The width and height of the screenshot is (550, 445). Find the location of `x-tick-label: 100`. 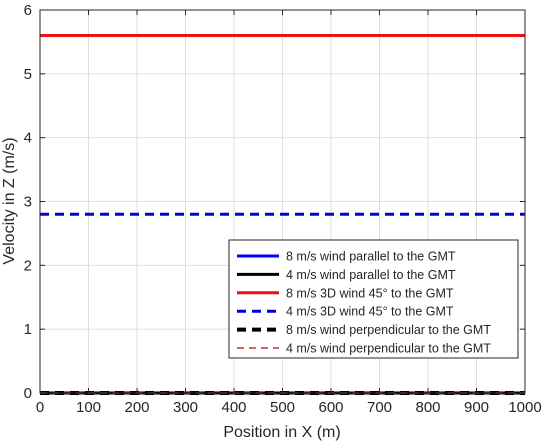

x-tick-label: 100 is located at coordinates (88, 407).